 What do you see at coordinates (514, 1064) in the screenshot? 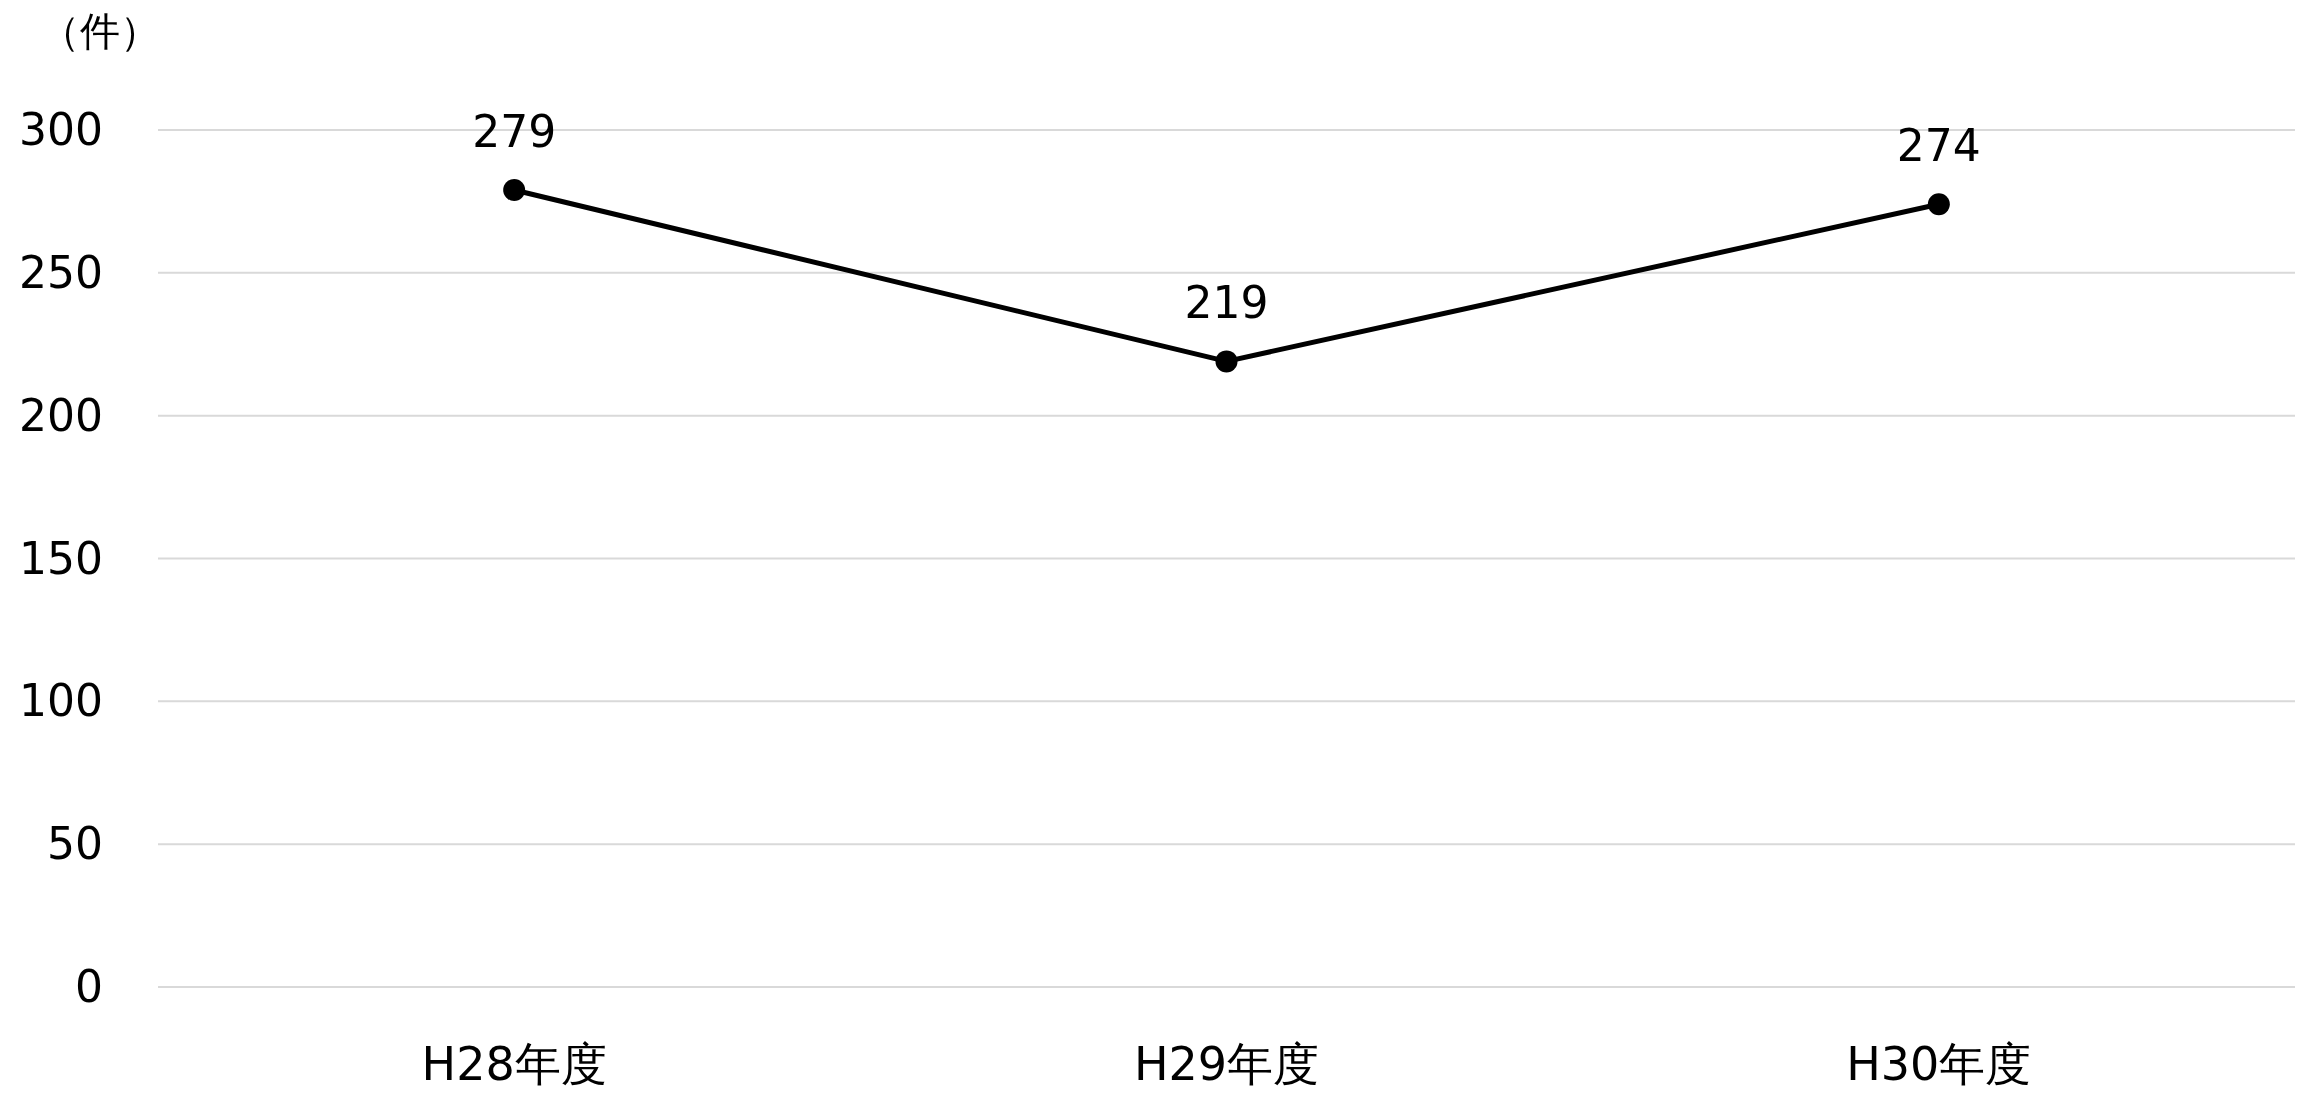
I see `x-tick-label: H28年度` at bounding box center [514, 1064].